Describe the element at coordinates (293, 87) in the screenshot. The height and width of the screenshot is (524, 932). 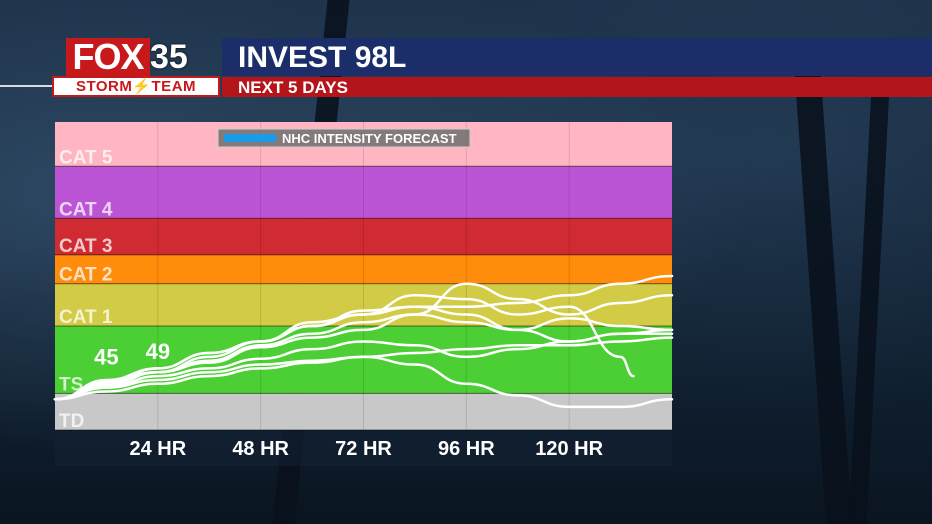
I see `page-subtitle: NEXT 5 DAYS` at that location.